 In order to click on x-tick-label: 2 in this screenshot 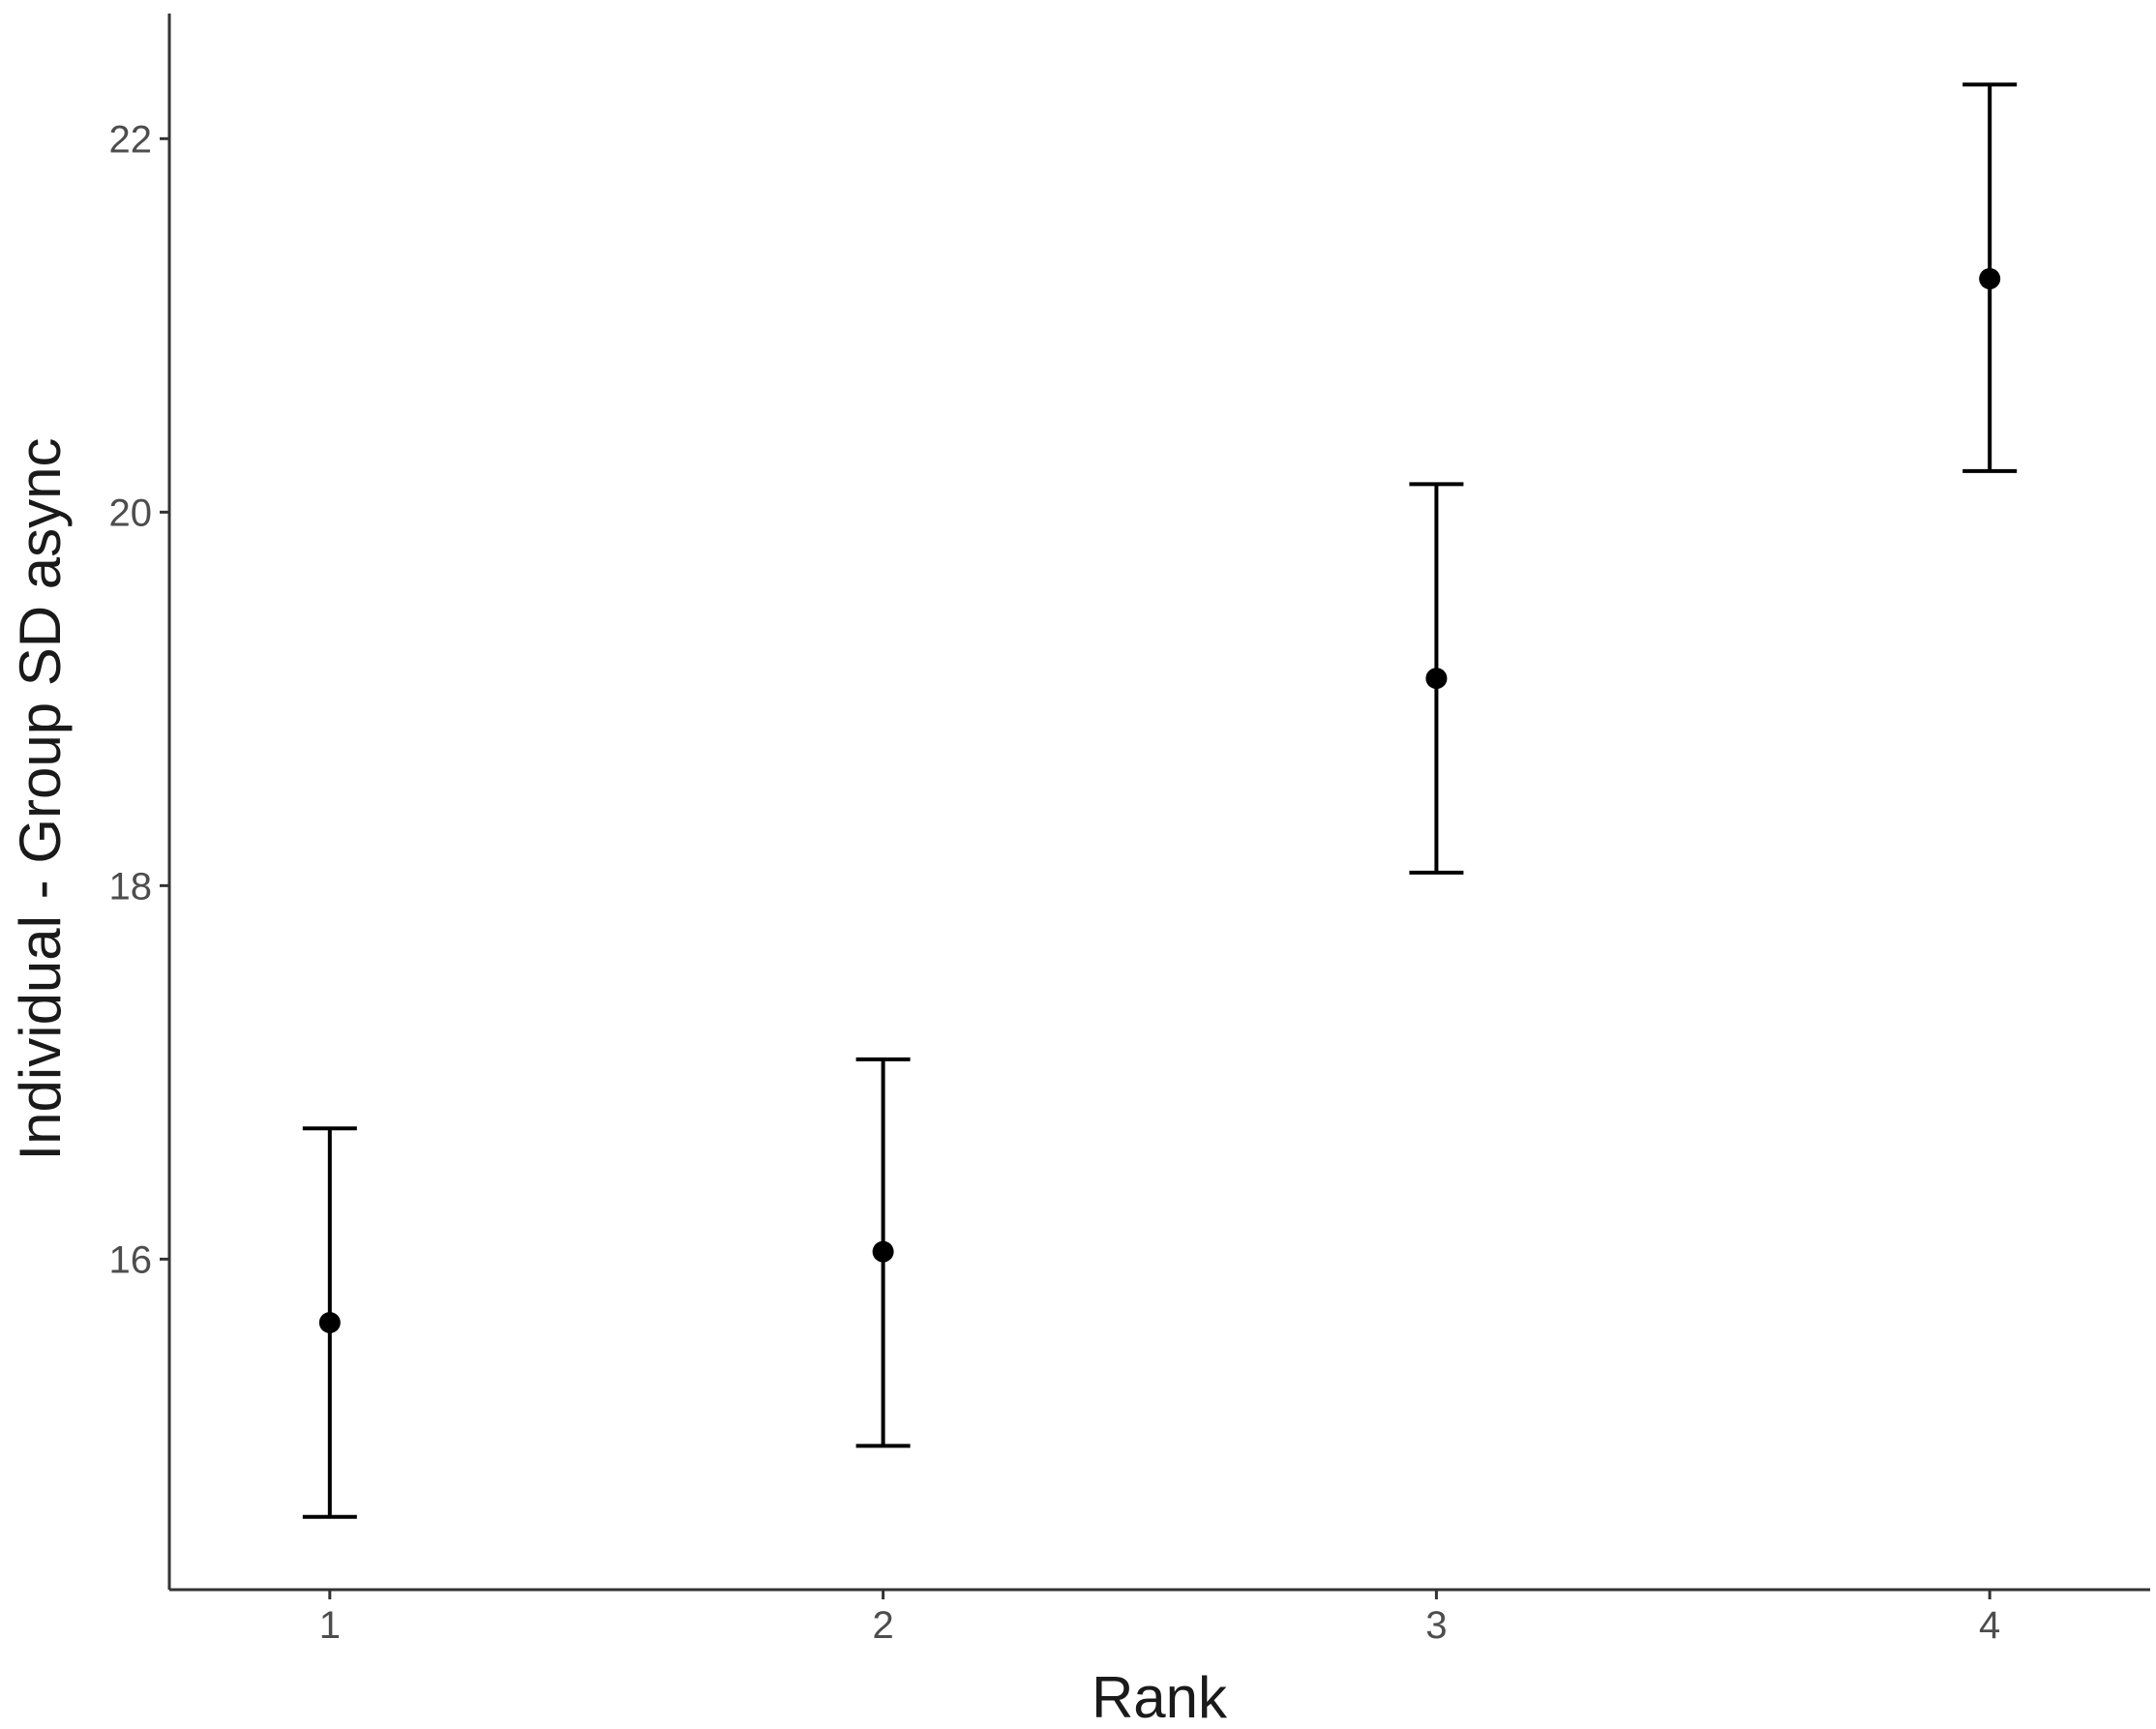, I will do `click(882, 1625)`.